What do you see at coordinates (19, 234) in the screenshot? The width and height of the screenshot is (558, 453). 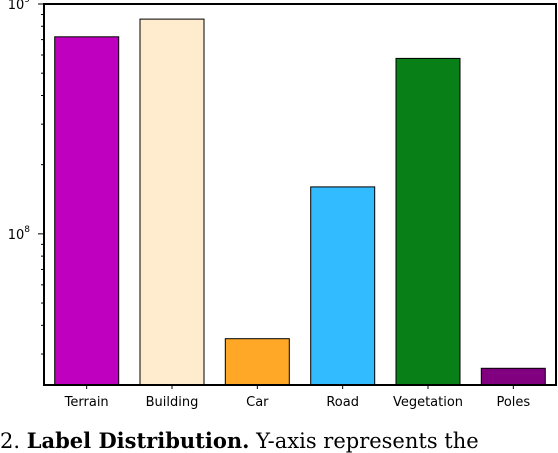 I see `y-tick-label-1e8: 108` at bounding box center [19, 234].